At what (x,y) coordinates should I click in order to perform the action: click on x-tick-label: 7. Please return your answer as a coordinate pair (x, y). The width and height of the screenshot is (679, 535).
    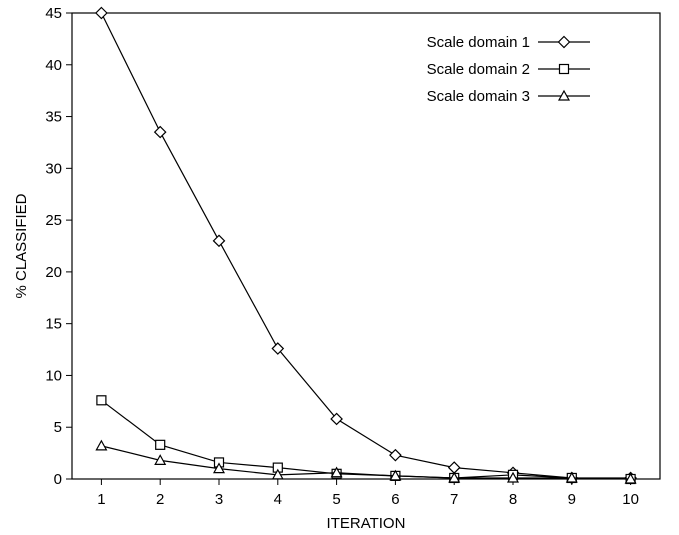
    Looking at the image, I should click on (454, 499).